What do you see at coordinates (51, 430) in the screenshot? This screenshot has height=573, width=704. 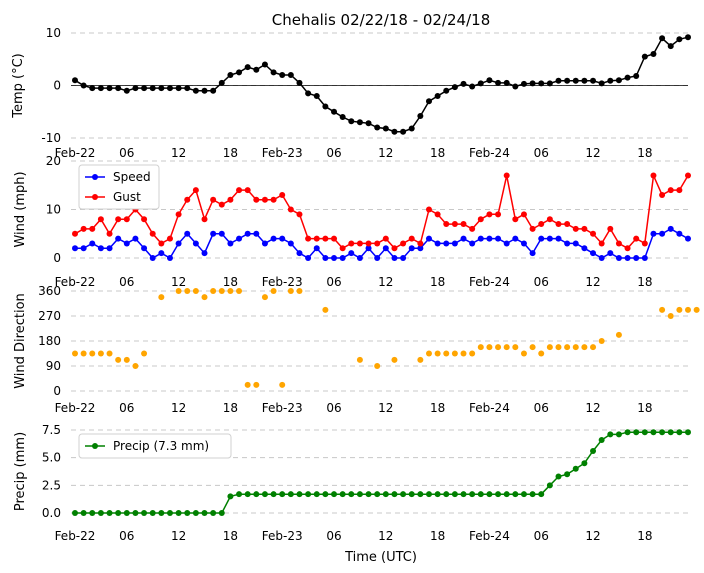 I see `y-tick-label: 7.5` at bounding box center [51, 430].